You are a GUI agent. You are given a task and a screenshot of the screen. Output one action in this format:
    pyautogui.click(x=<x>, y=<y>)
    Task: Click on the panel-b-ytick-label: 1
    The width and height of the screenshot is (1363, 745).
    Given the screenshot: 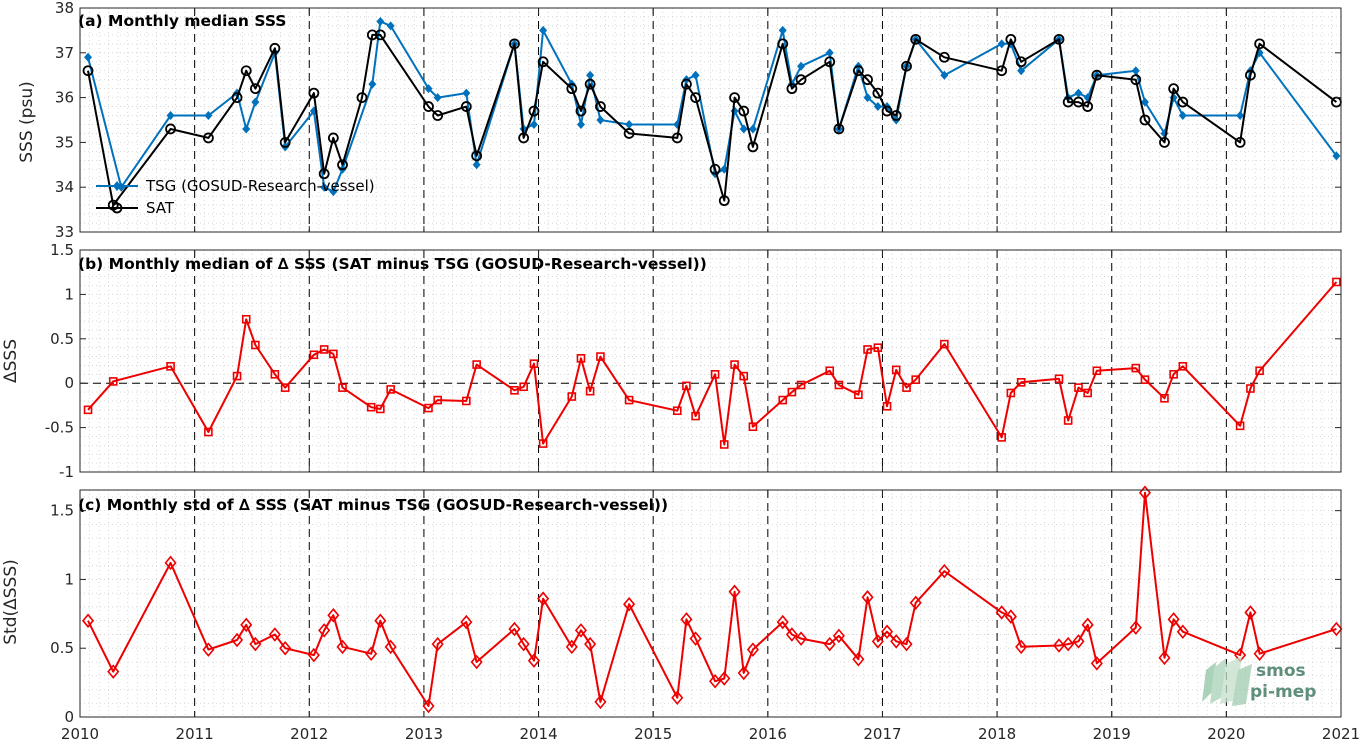 What is the action you would take?
    pyautogui.click(x=69, y=294)
    